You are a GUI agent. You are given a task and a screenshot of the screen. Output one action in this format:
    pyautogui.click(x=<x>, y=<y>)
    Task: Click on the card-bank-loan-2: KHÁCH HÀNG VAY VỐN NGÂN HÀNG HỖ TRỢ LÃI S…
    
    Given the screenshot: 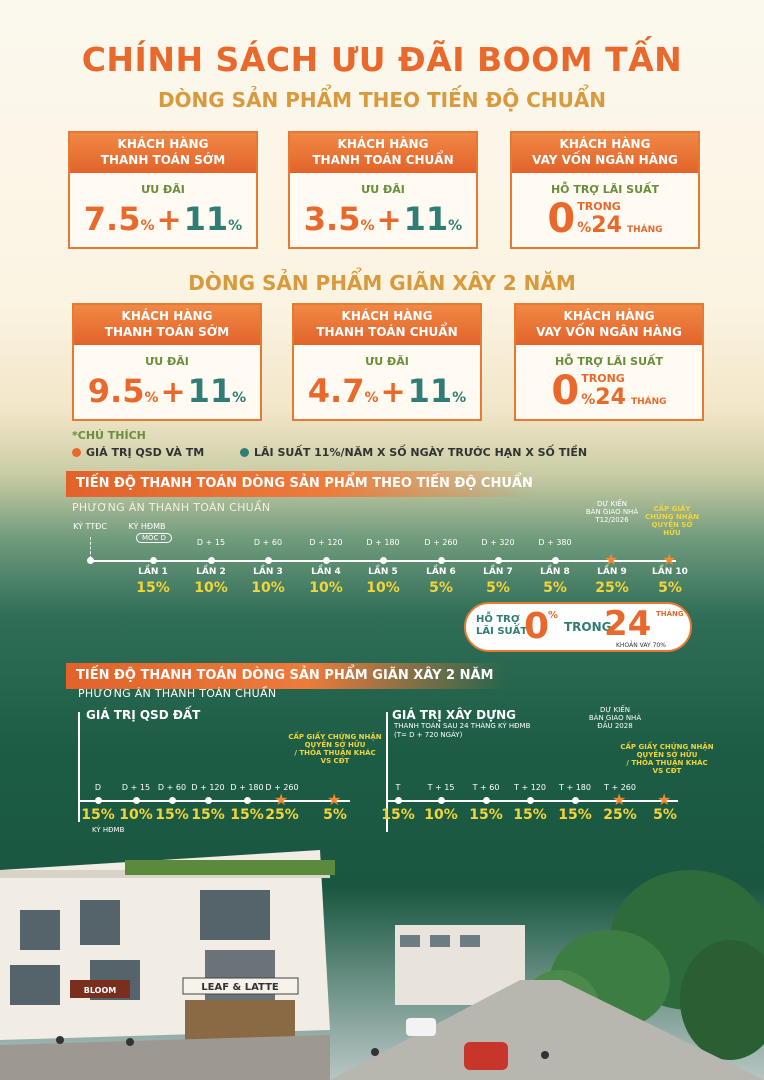 What is the action you would take?
    pyautogui.click(x=609, y=362)
    